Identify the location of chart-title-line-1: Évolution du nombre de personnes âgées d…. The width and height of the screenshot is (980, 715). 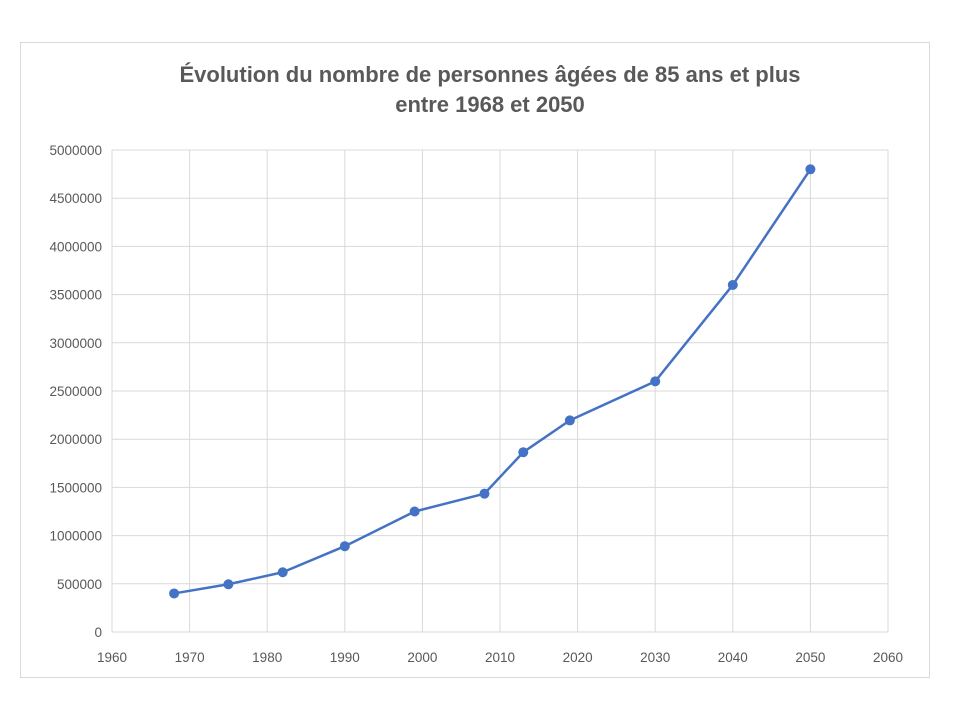
(490, 74).